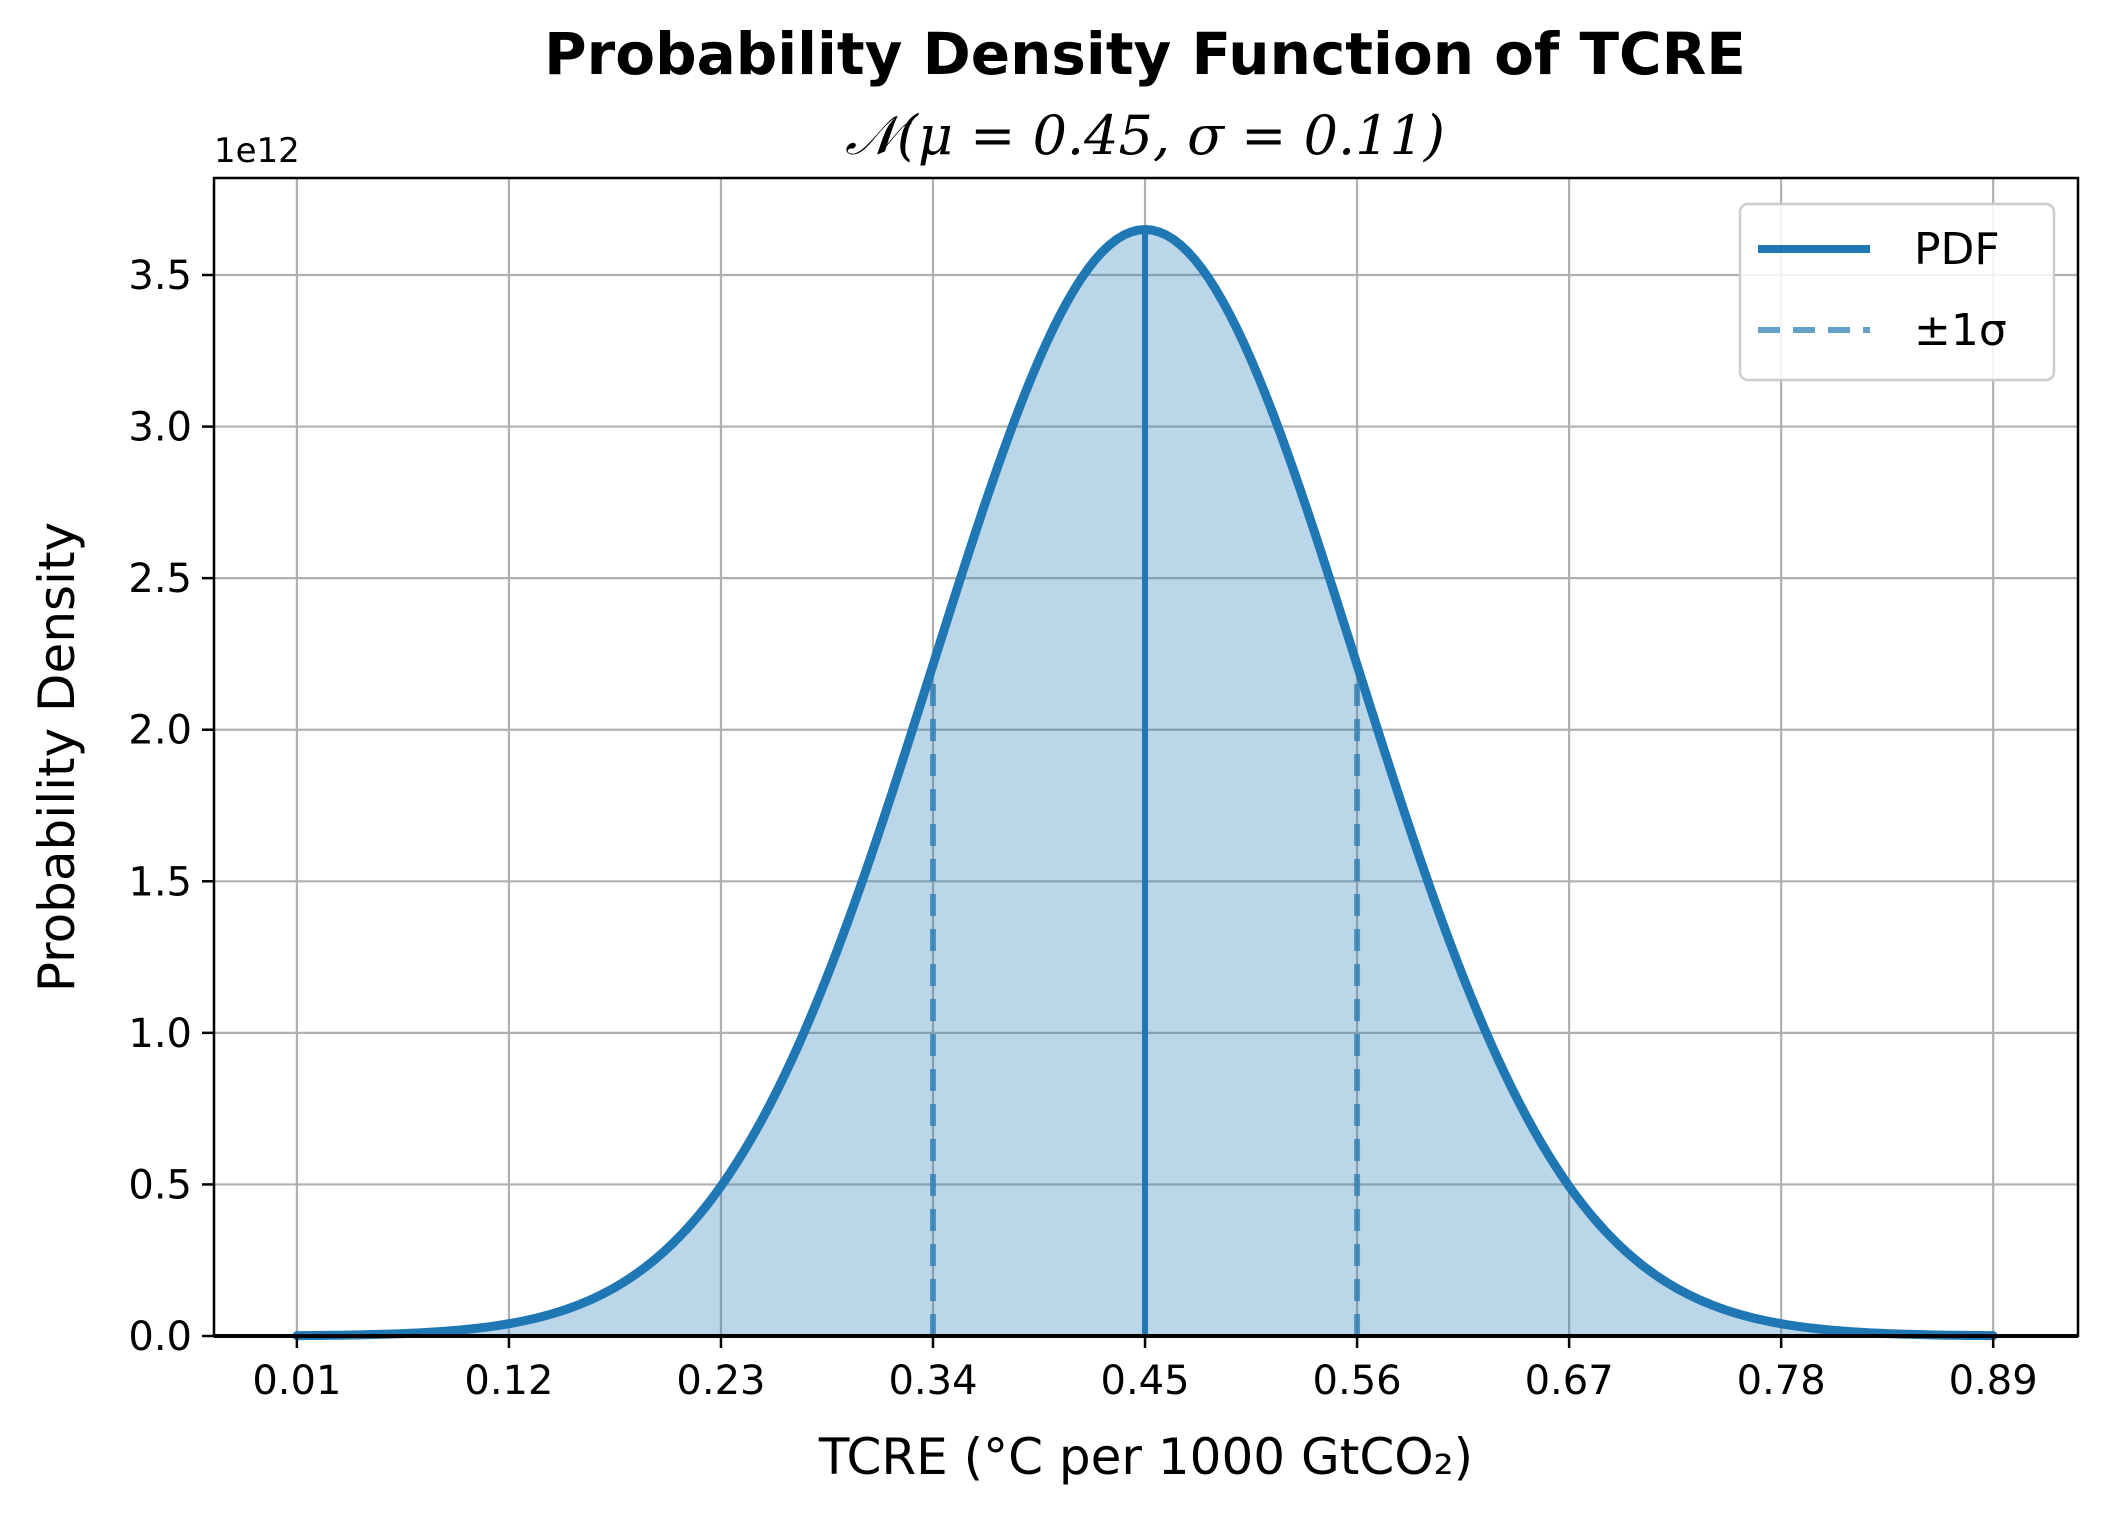  I want to click on x-tick-label: 0.56, so click(1357, 1381).